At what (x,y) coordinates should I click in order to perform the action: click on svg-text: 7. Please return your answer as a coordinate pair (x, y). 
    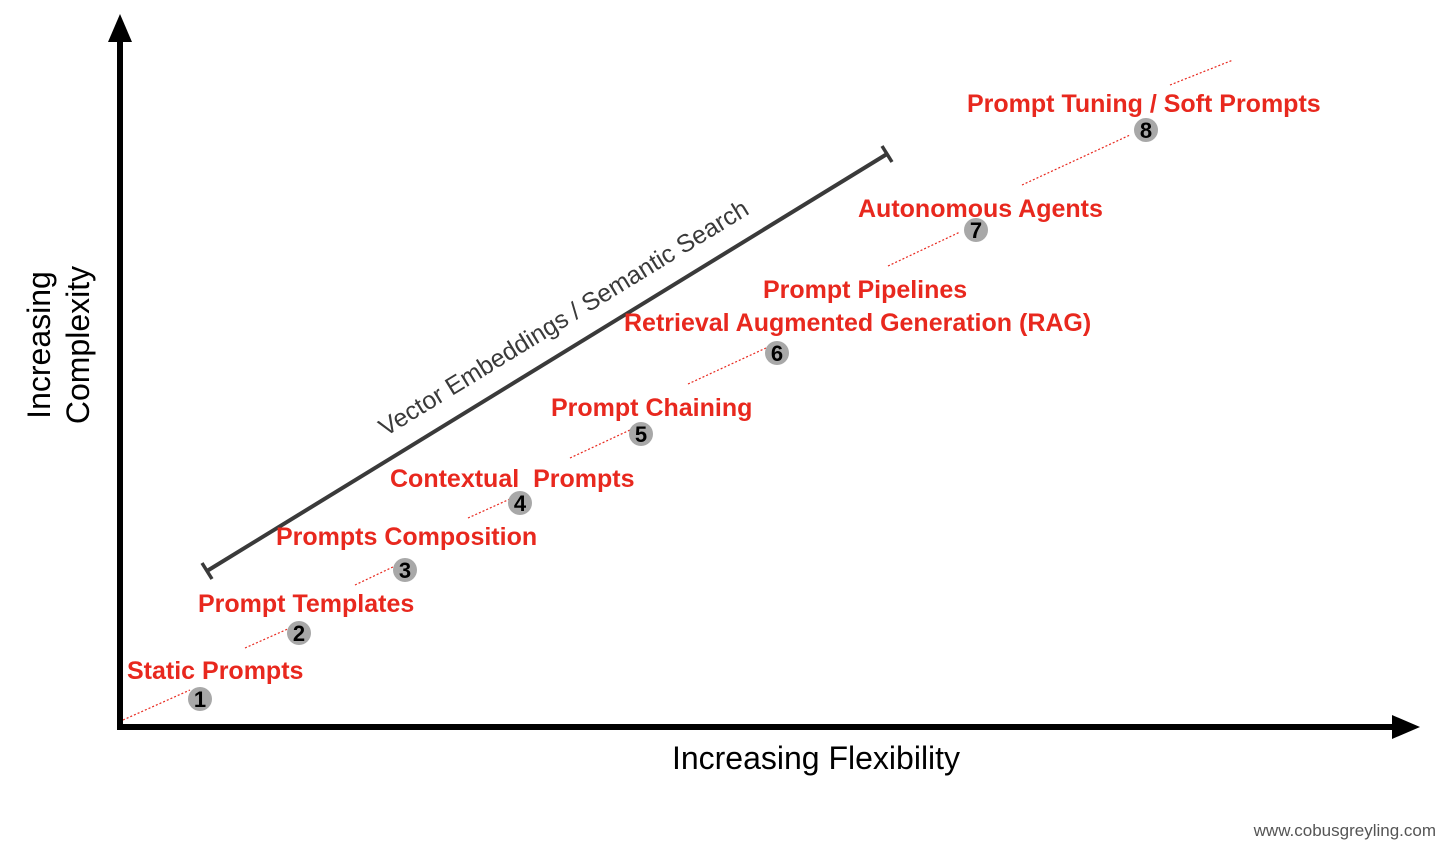
    Looking at the image, I should click on (976, 230).